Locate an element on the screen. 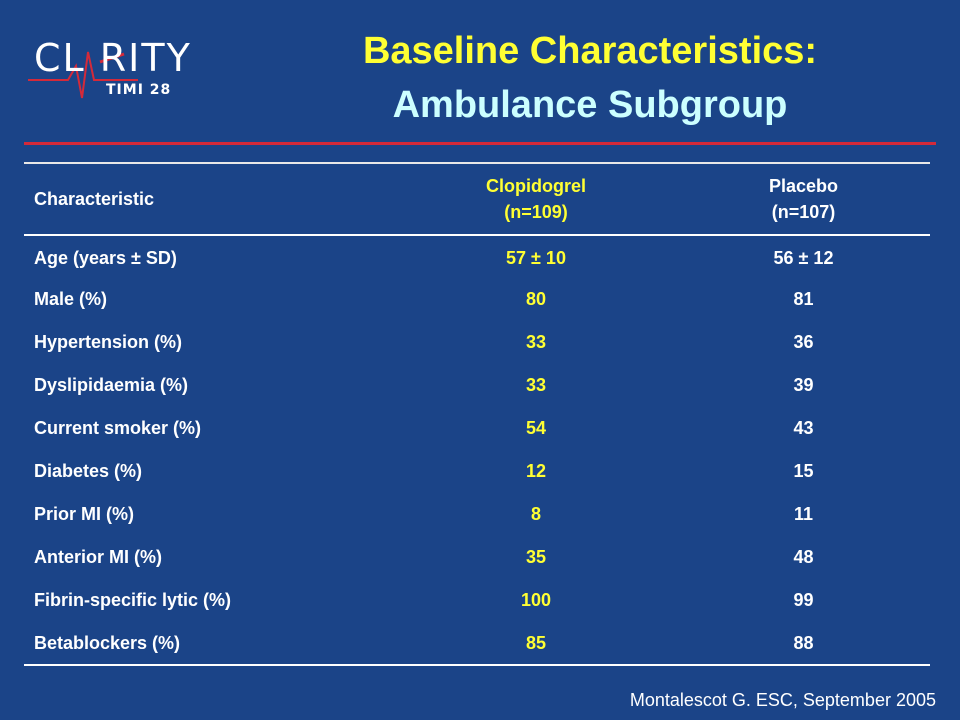 Image resolution: width=960 pixels, height=720 pixels. table-row: Hypertension (%) 33 36 is located at coordinates (477, 342).